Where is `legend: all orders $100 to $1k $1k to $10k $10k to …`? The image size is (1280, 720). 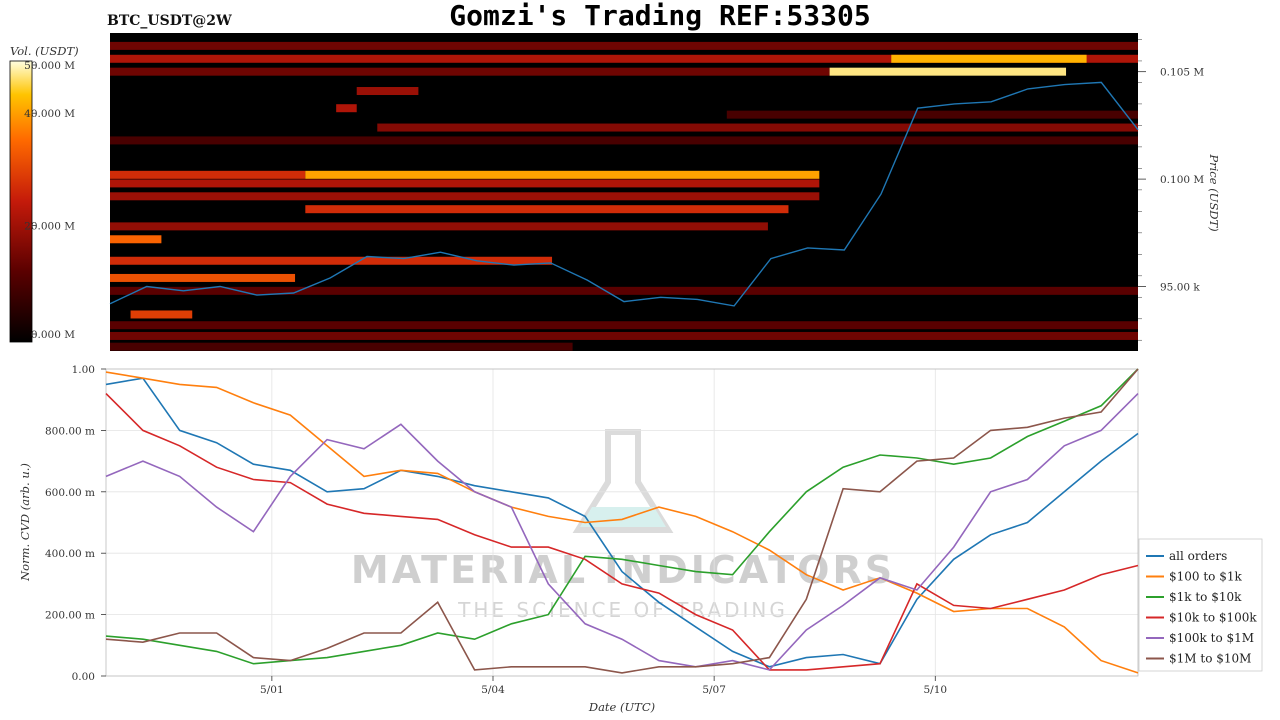 legend: all orders $100 to $1k $1k to $10k $10k to … is located at coordinates (1200, 605).